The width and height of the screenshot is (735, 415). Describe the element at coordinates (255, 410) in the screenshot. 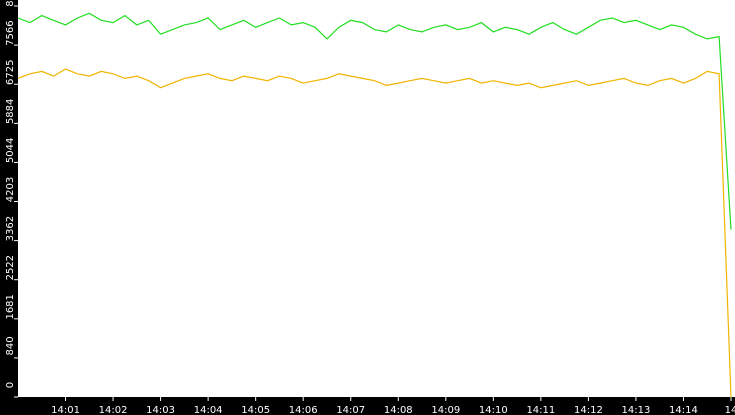

I see `x-tick-label: 14:05` at that location.